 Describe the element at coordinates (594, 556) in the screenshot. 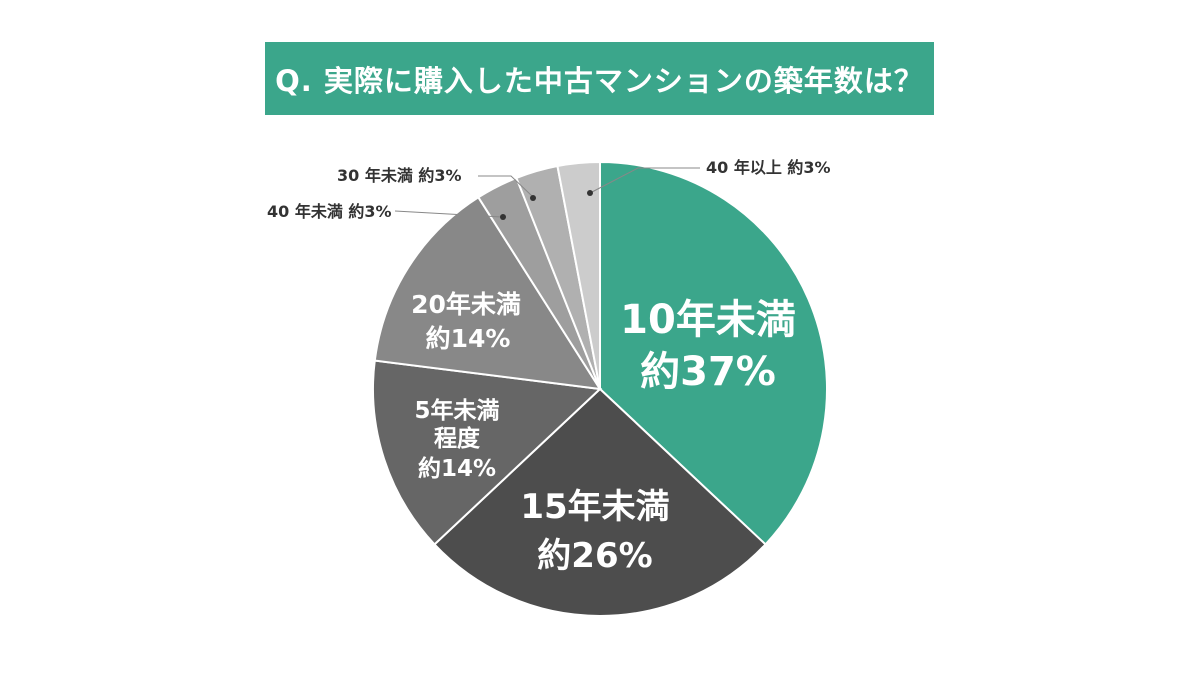

I see `slice-percent-15: 約26%` at that location.